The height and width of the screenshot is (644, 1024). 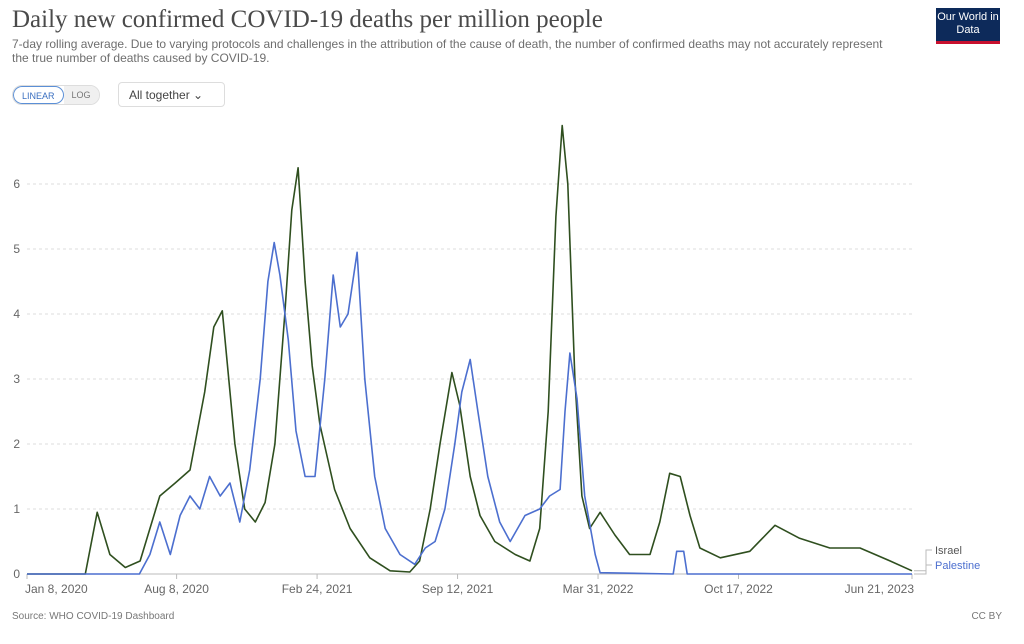 What do you see at coordinates (81, 95) in the screenshot?
I see `log-button: LOG` at bounding box center [81, 95].